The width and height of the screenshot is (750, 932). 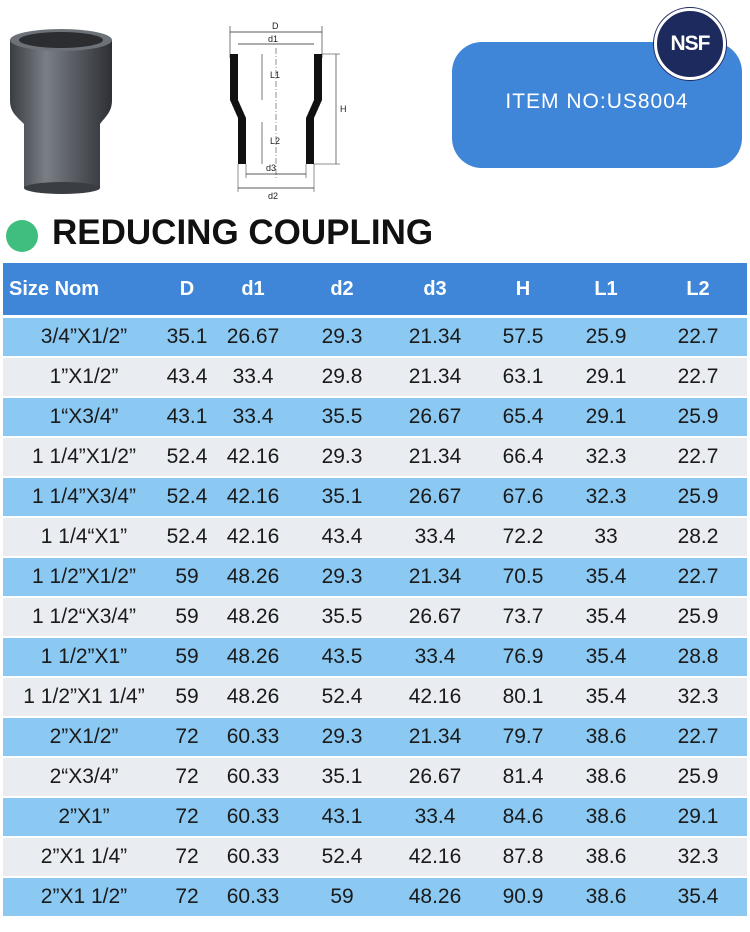 I want to click on cell-size-nom: 1”X1/2”, so click(x=84, y=377).